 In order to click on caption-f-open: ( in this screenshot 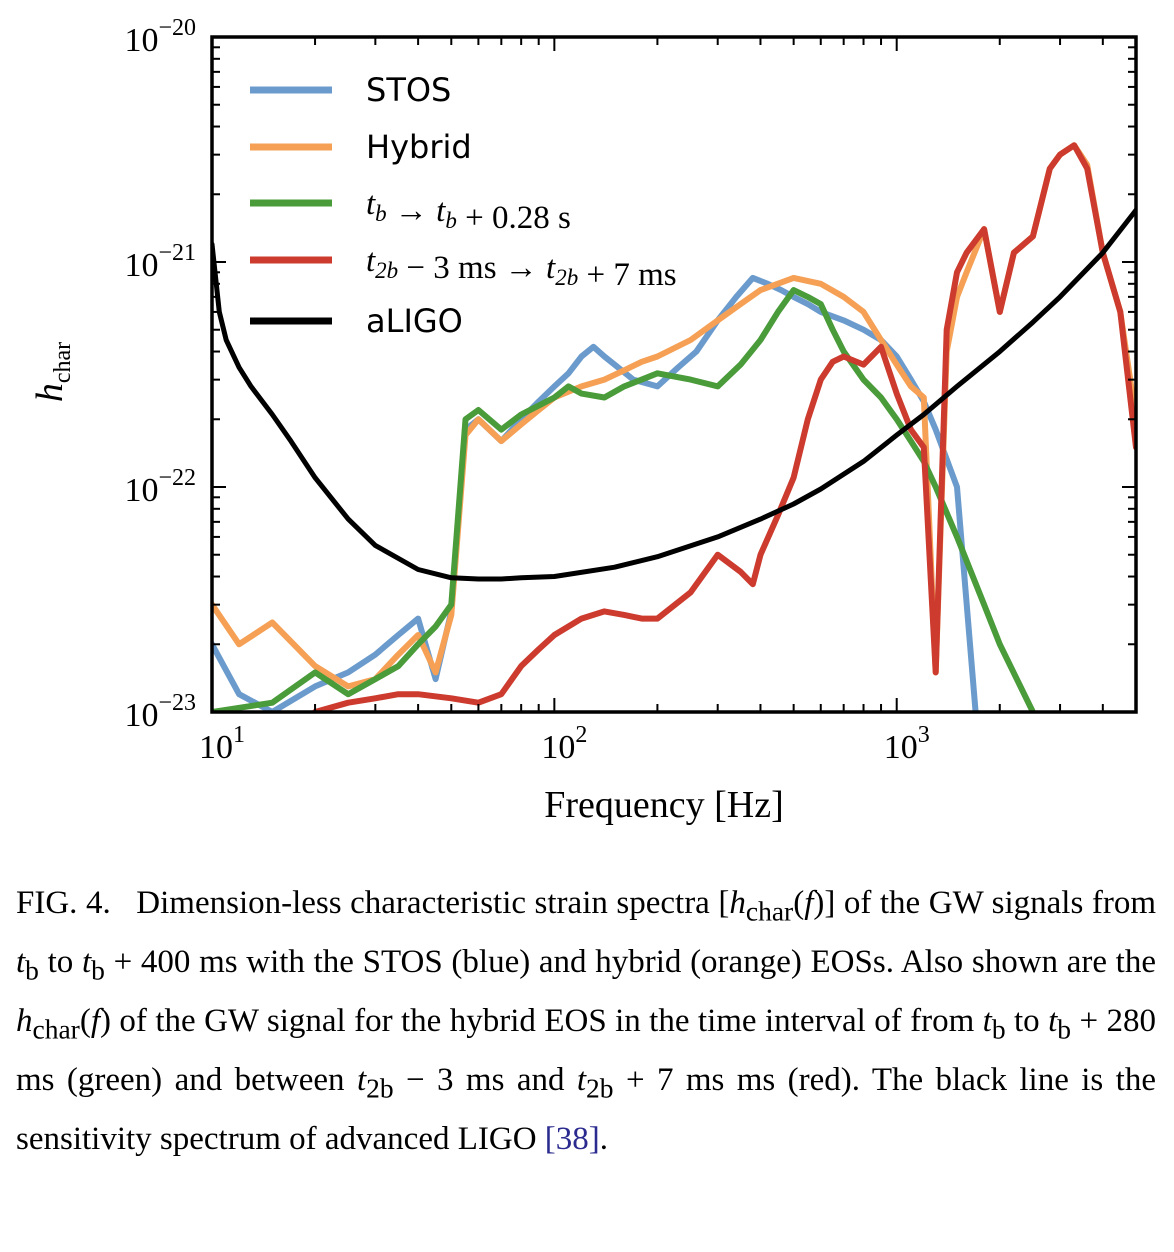, I will do `click(799, 903)`.